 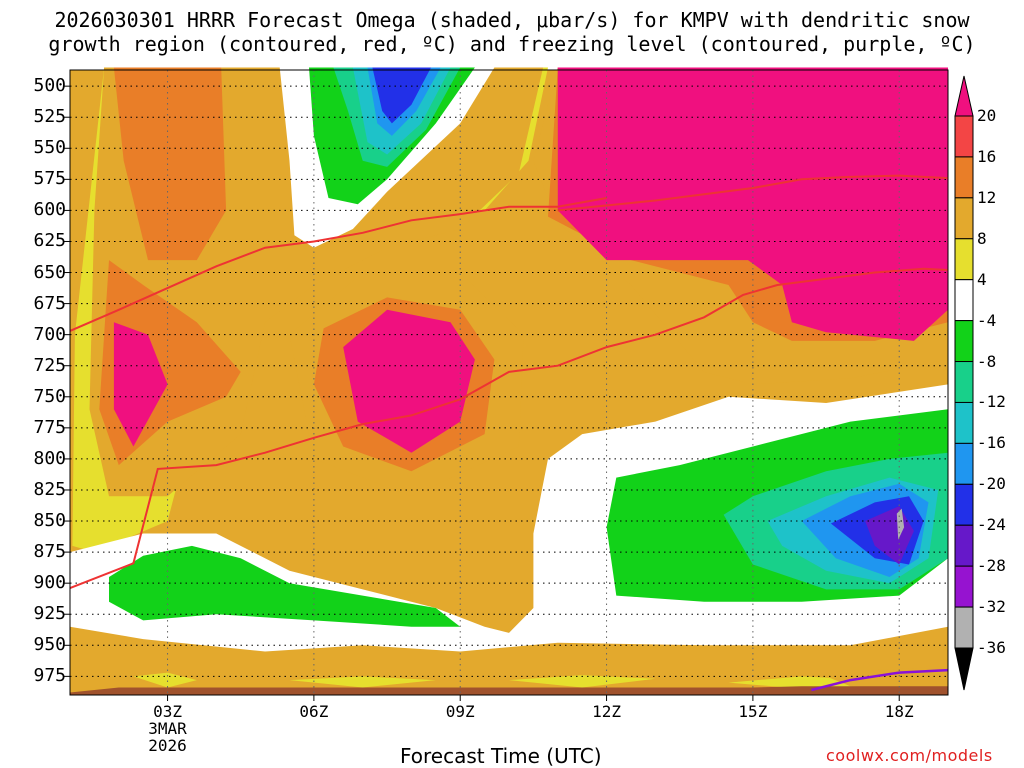 What do you see at coordinates (982, 238) in the screenshot?
I see `colorbar-label: 8` at bounding box center [982, 238].